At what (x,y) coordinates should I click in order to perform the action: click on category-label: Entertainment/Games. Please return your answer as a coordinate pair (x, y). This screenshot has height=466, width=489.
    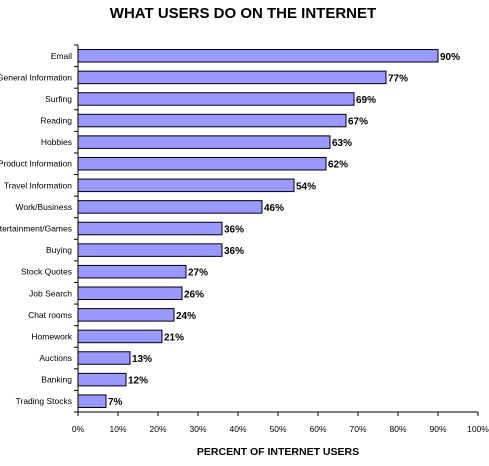
    Looking at the image, I should click on (36, 229).